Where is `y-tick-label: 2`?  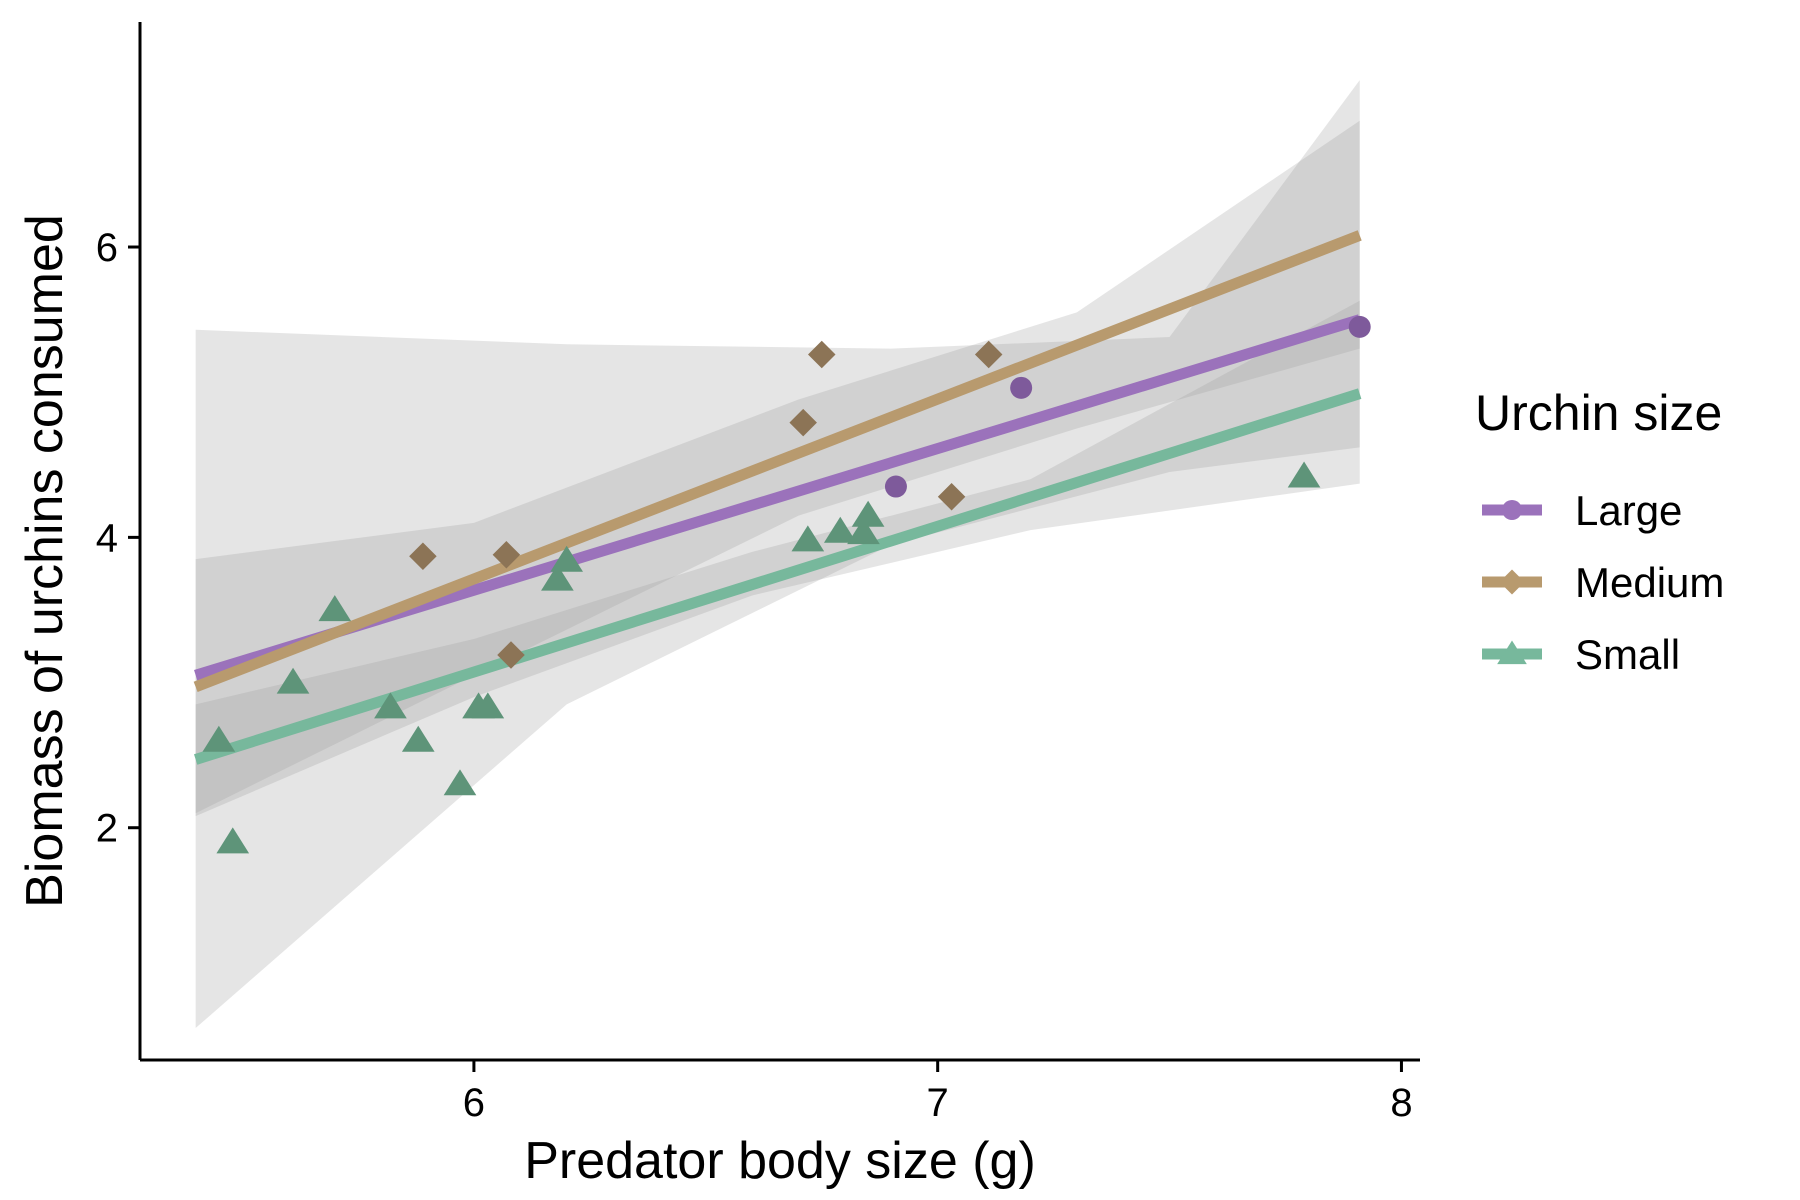
y-tick-label: 2 is located at coordinates (107, 829).